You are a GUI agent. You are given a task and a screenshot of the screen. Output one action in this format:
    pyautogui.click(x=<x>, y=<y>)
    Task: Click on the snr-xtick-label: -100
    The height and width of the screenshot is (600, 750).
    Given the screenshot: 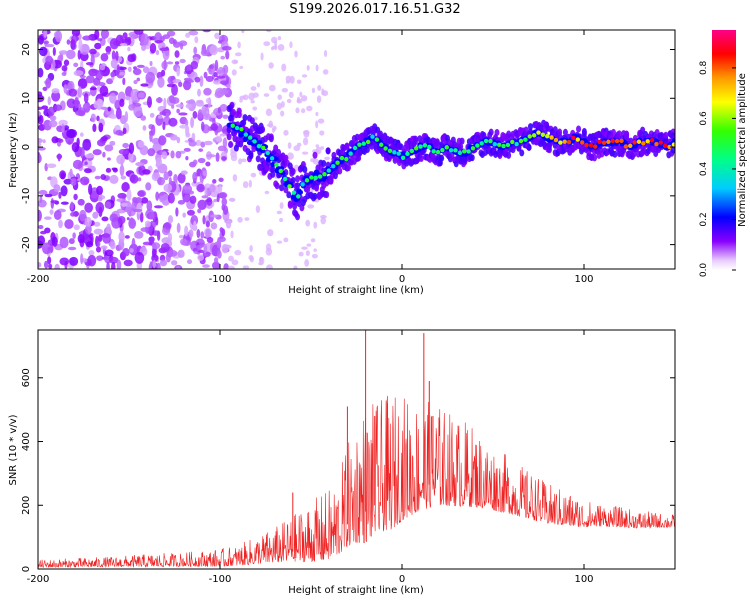 What is the action you would take?
    pyautogui.click(x=220, y=579)
    